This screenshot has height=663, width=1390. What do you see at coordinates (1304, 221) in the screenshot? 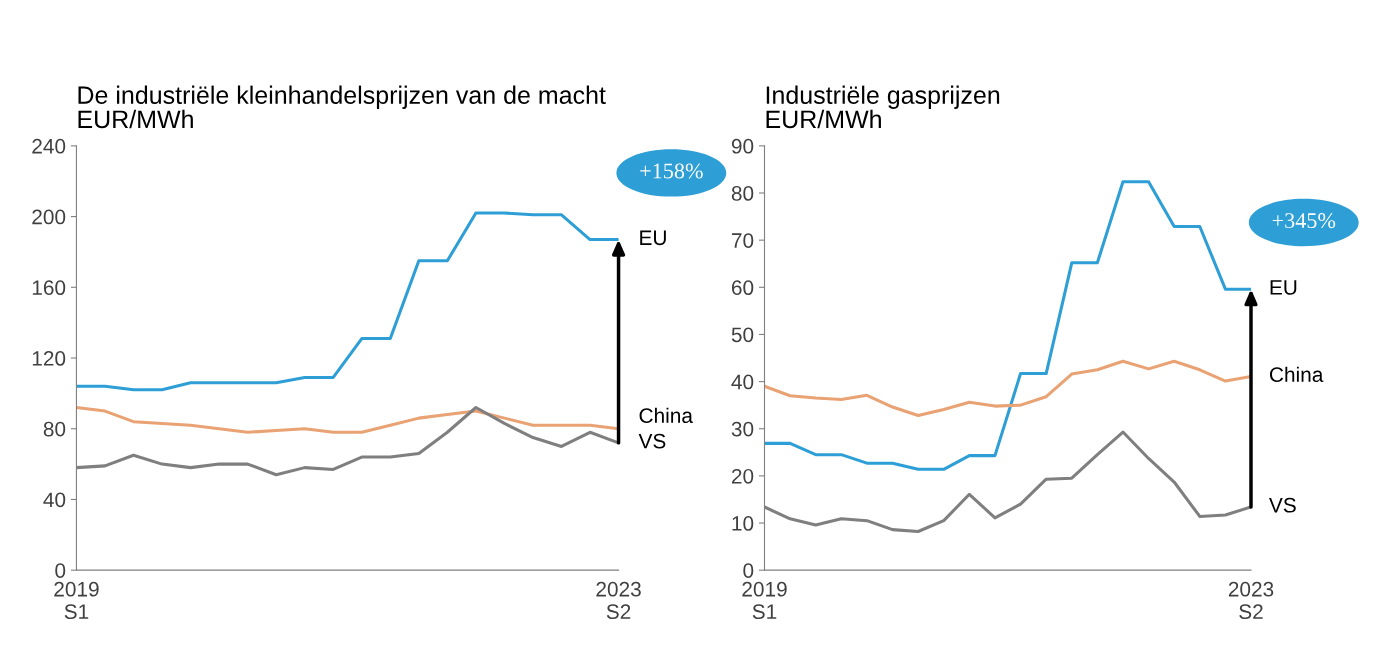
I see `text: +345%` at bounding box center [1304, 221].